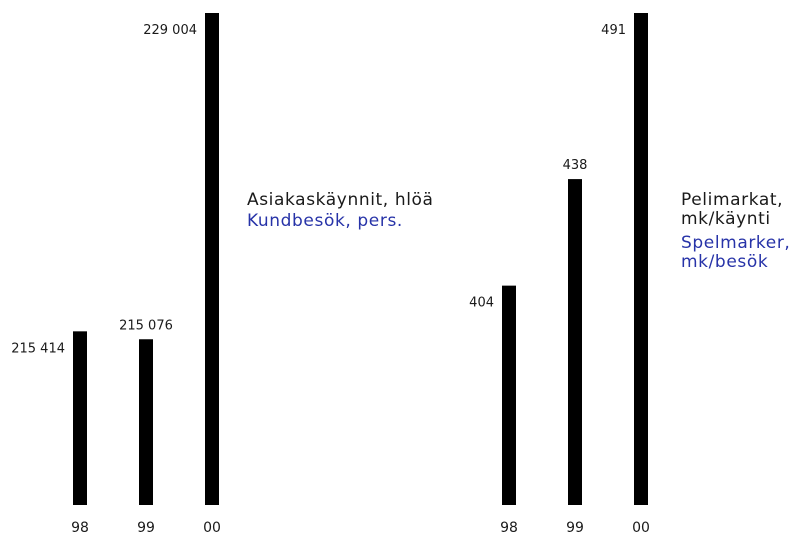 This screenshot has width=805, height=535. What do you see at coordinates (575, 165) in the screenshot?
I see `chart2-value-label-99: 438` at bounding box center [575, 165].